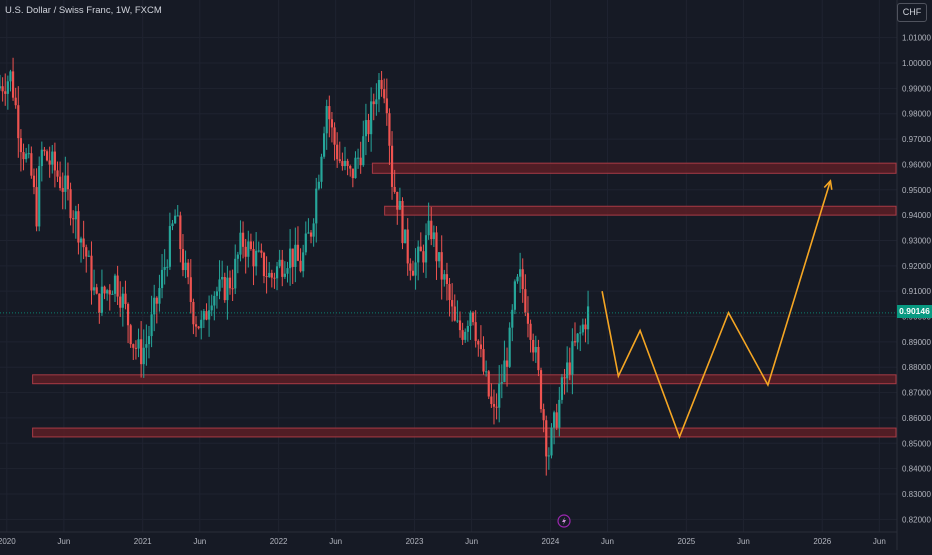 This screenshot has width=932, height=555. What do you see at coordinates (912, 12) in the screenshot?
I see `currency-button: CHF` at bounding box center [912, 12].